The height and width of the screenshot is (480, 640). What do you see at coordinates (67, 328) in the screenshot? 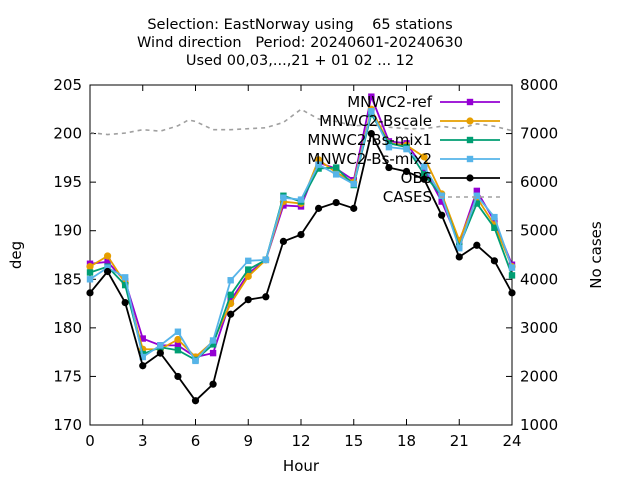
I see `y-tick-label: 180` at bounding box center [67, 328].